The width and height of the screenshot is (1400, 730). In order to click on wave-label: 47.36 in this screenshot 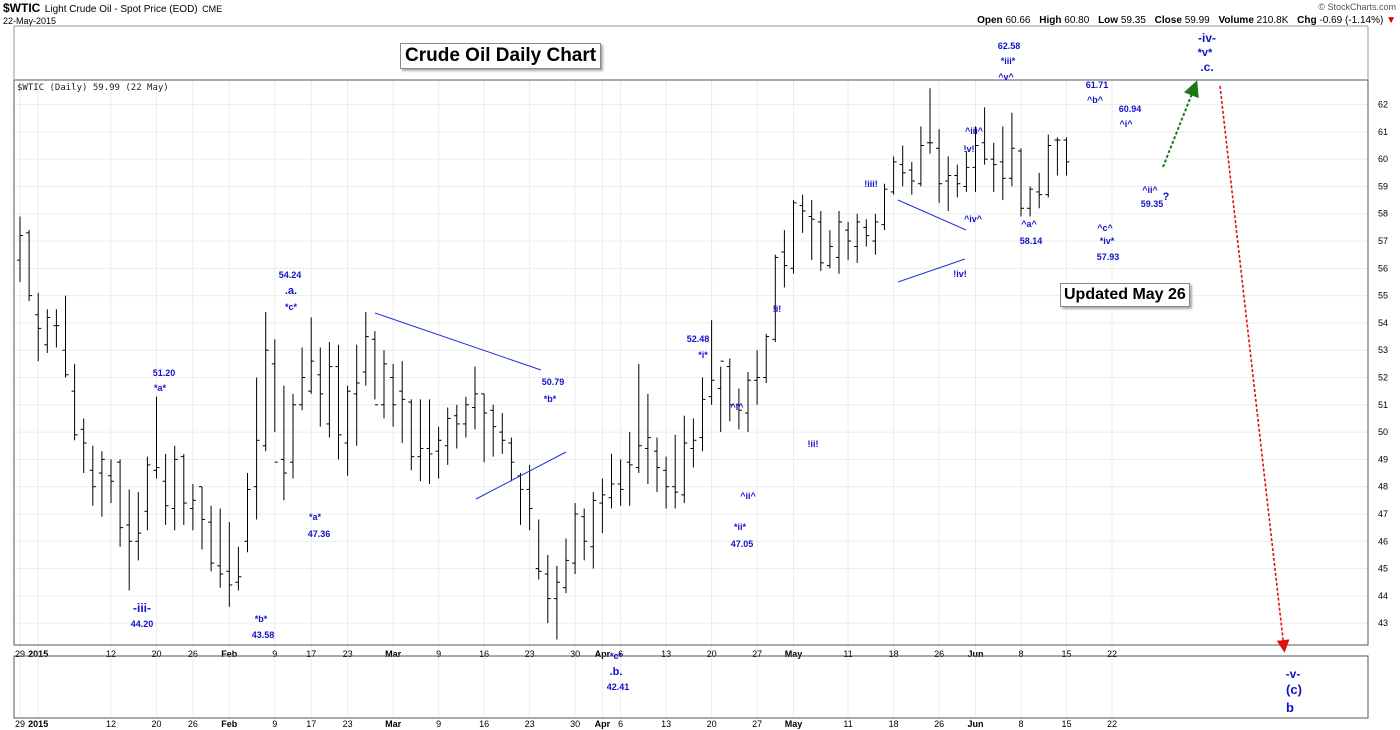, I will do `click(319, 534)`.